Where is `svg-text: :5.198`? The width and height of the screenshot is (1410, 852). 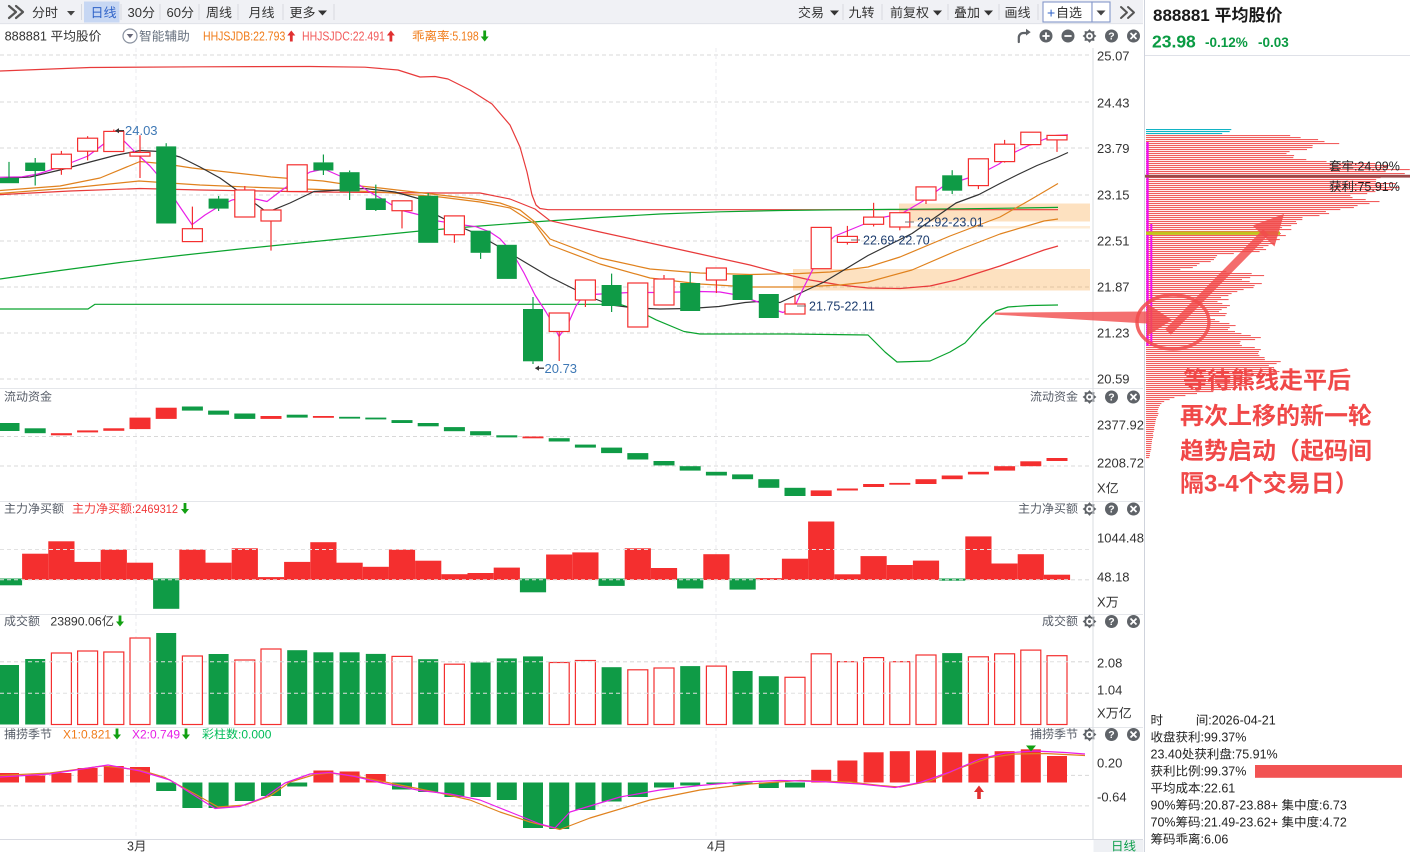 svg-text: :5.198 is located at coordinates (464, 37).